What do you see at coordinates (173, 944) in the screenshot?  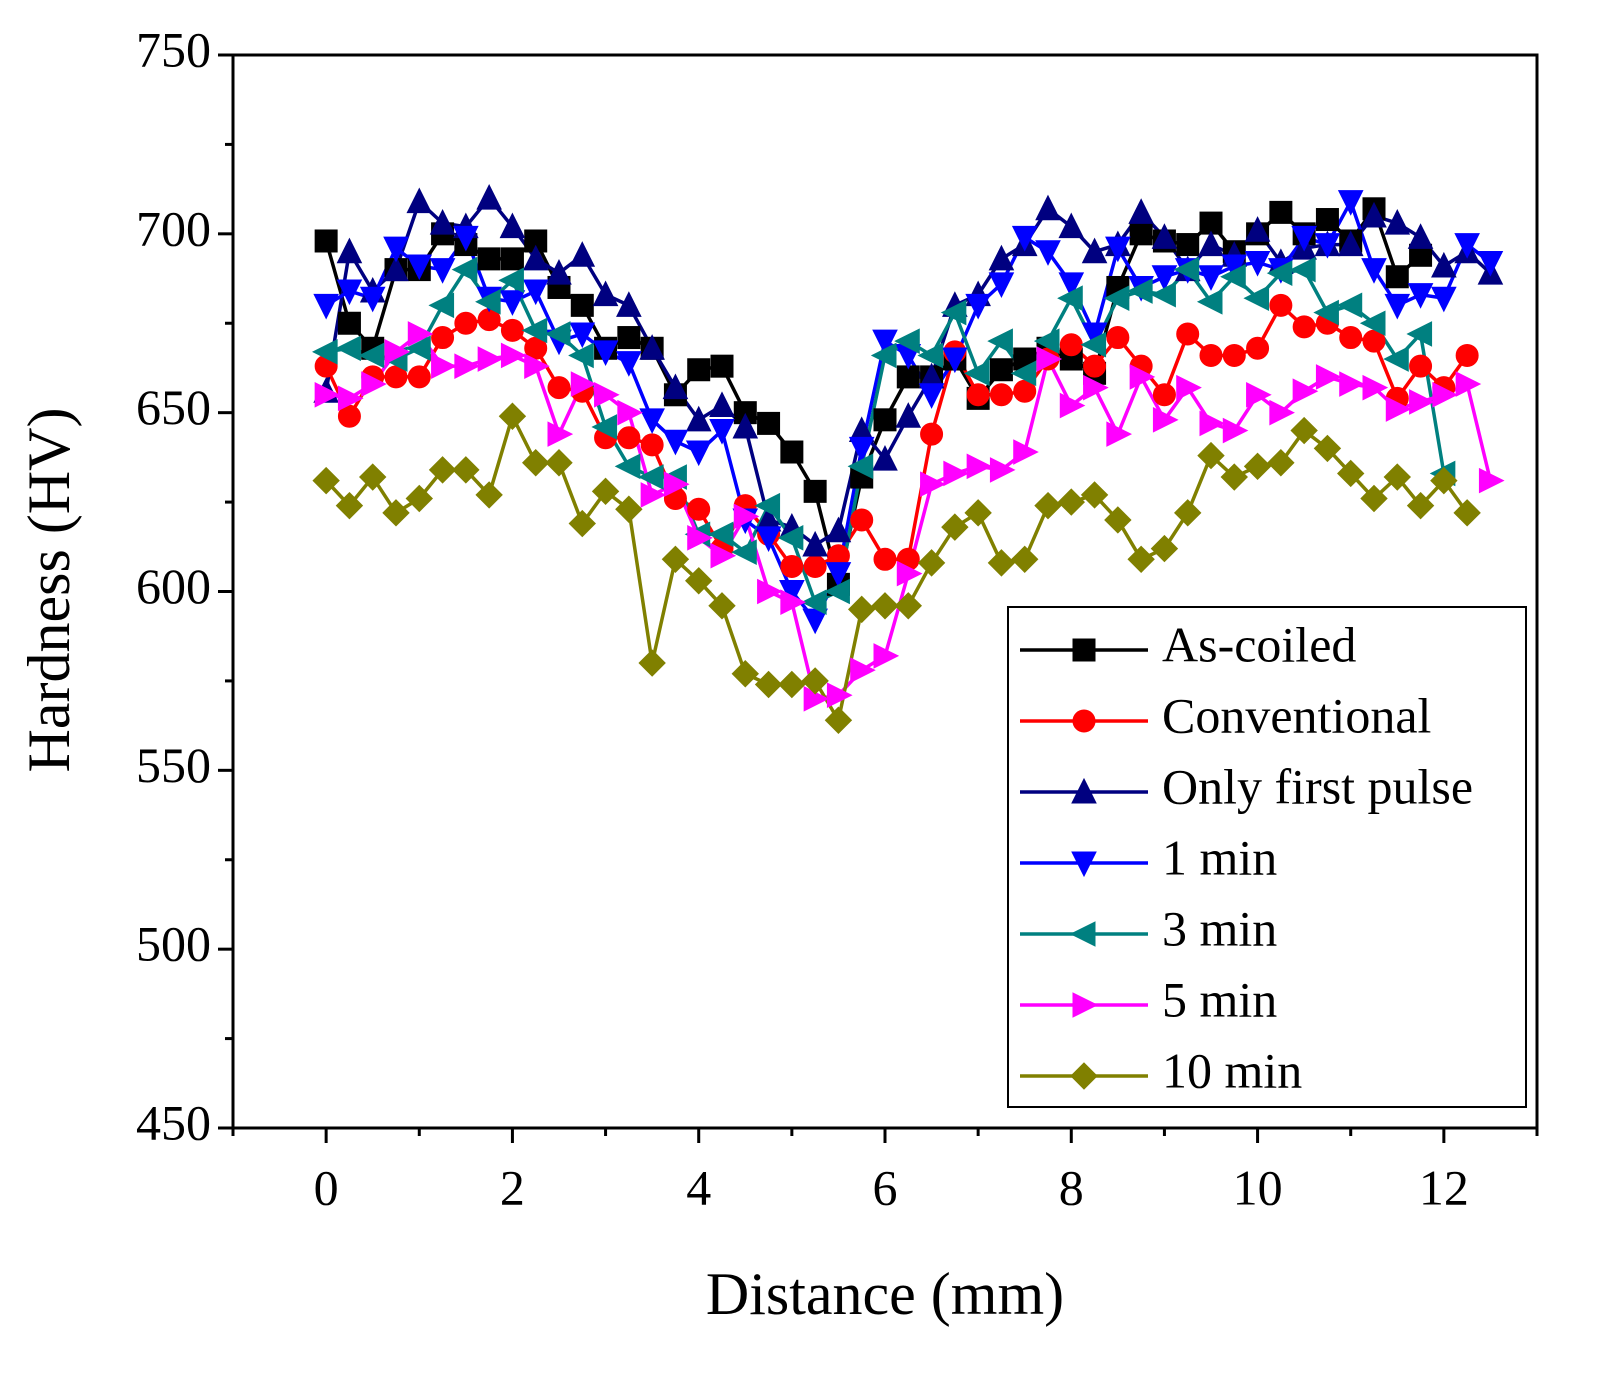 I see `y-tick-label: 500` at bounding box center [173, 944].